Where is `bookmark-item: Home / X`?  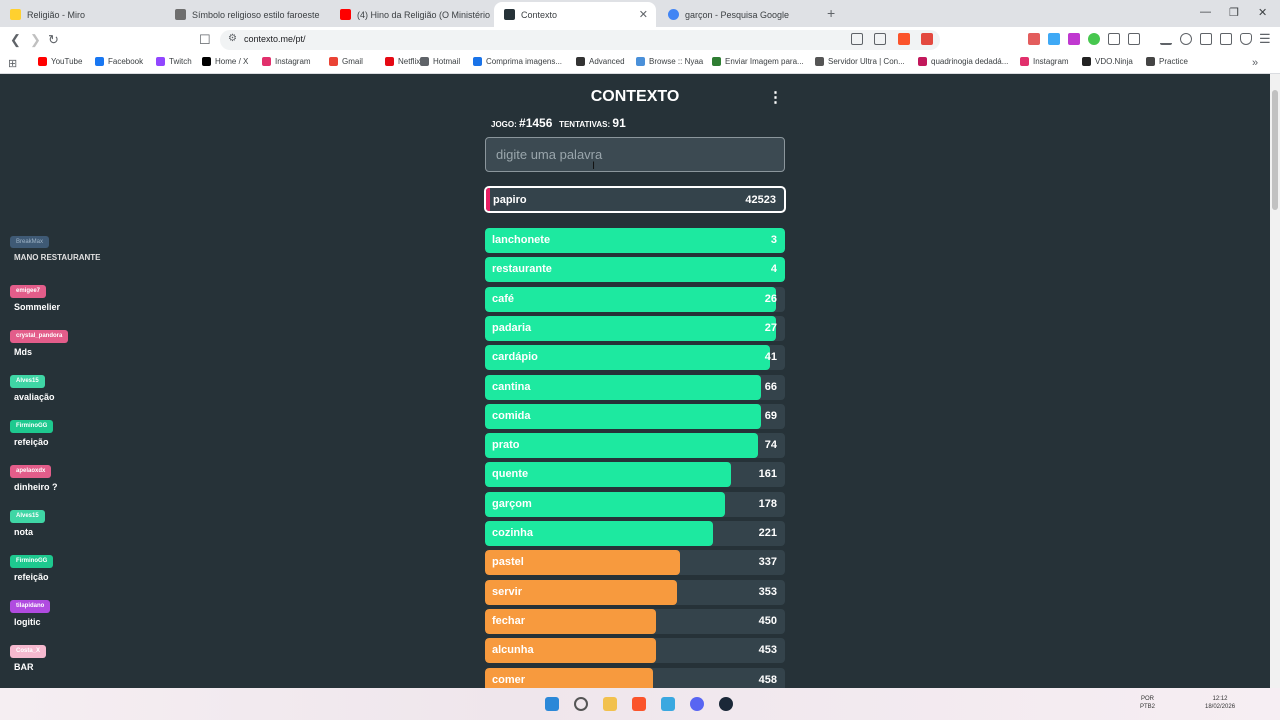 bookmark-item: Home / X is located at coordinates (225, 61).